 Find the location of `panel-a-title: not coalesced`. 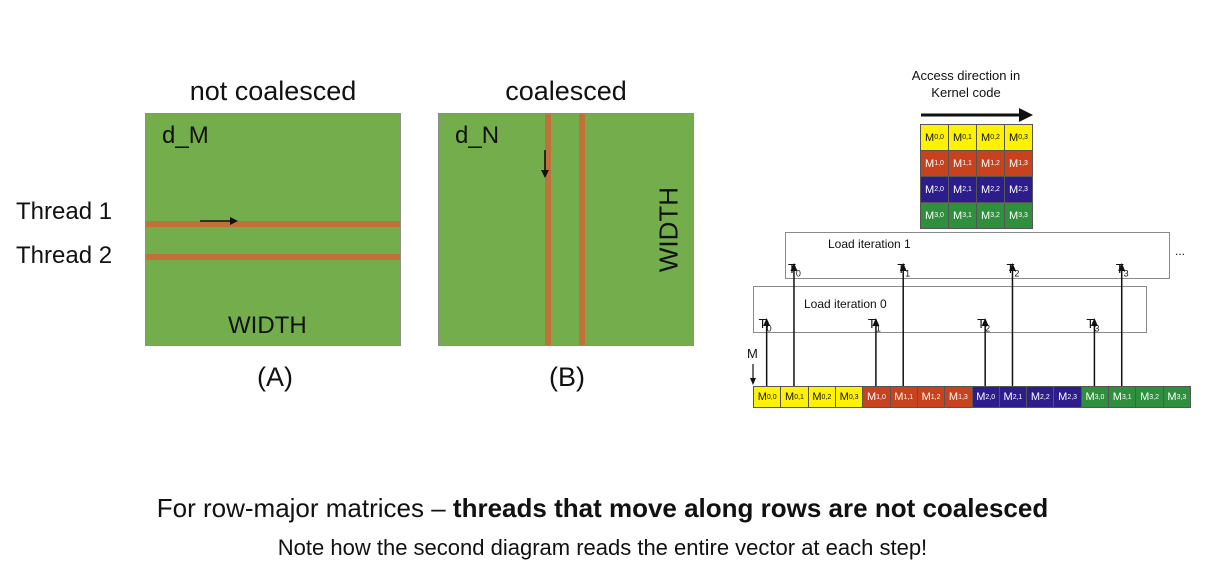

panel-a-title: not coalesced is located at coordinates (273, 91).